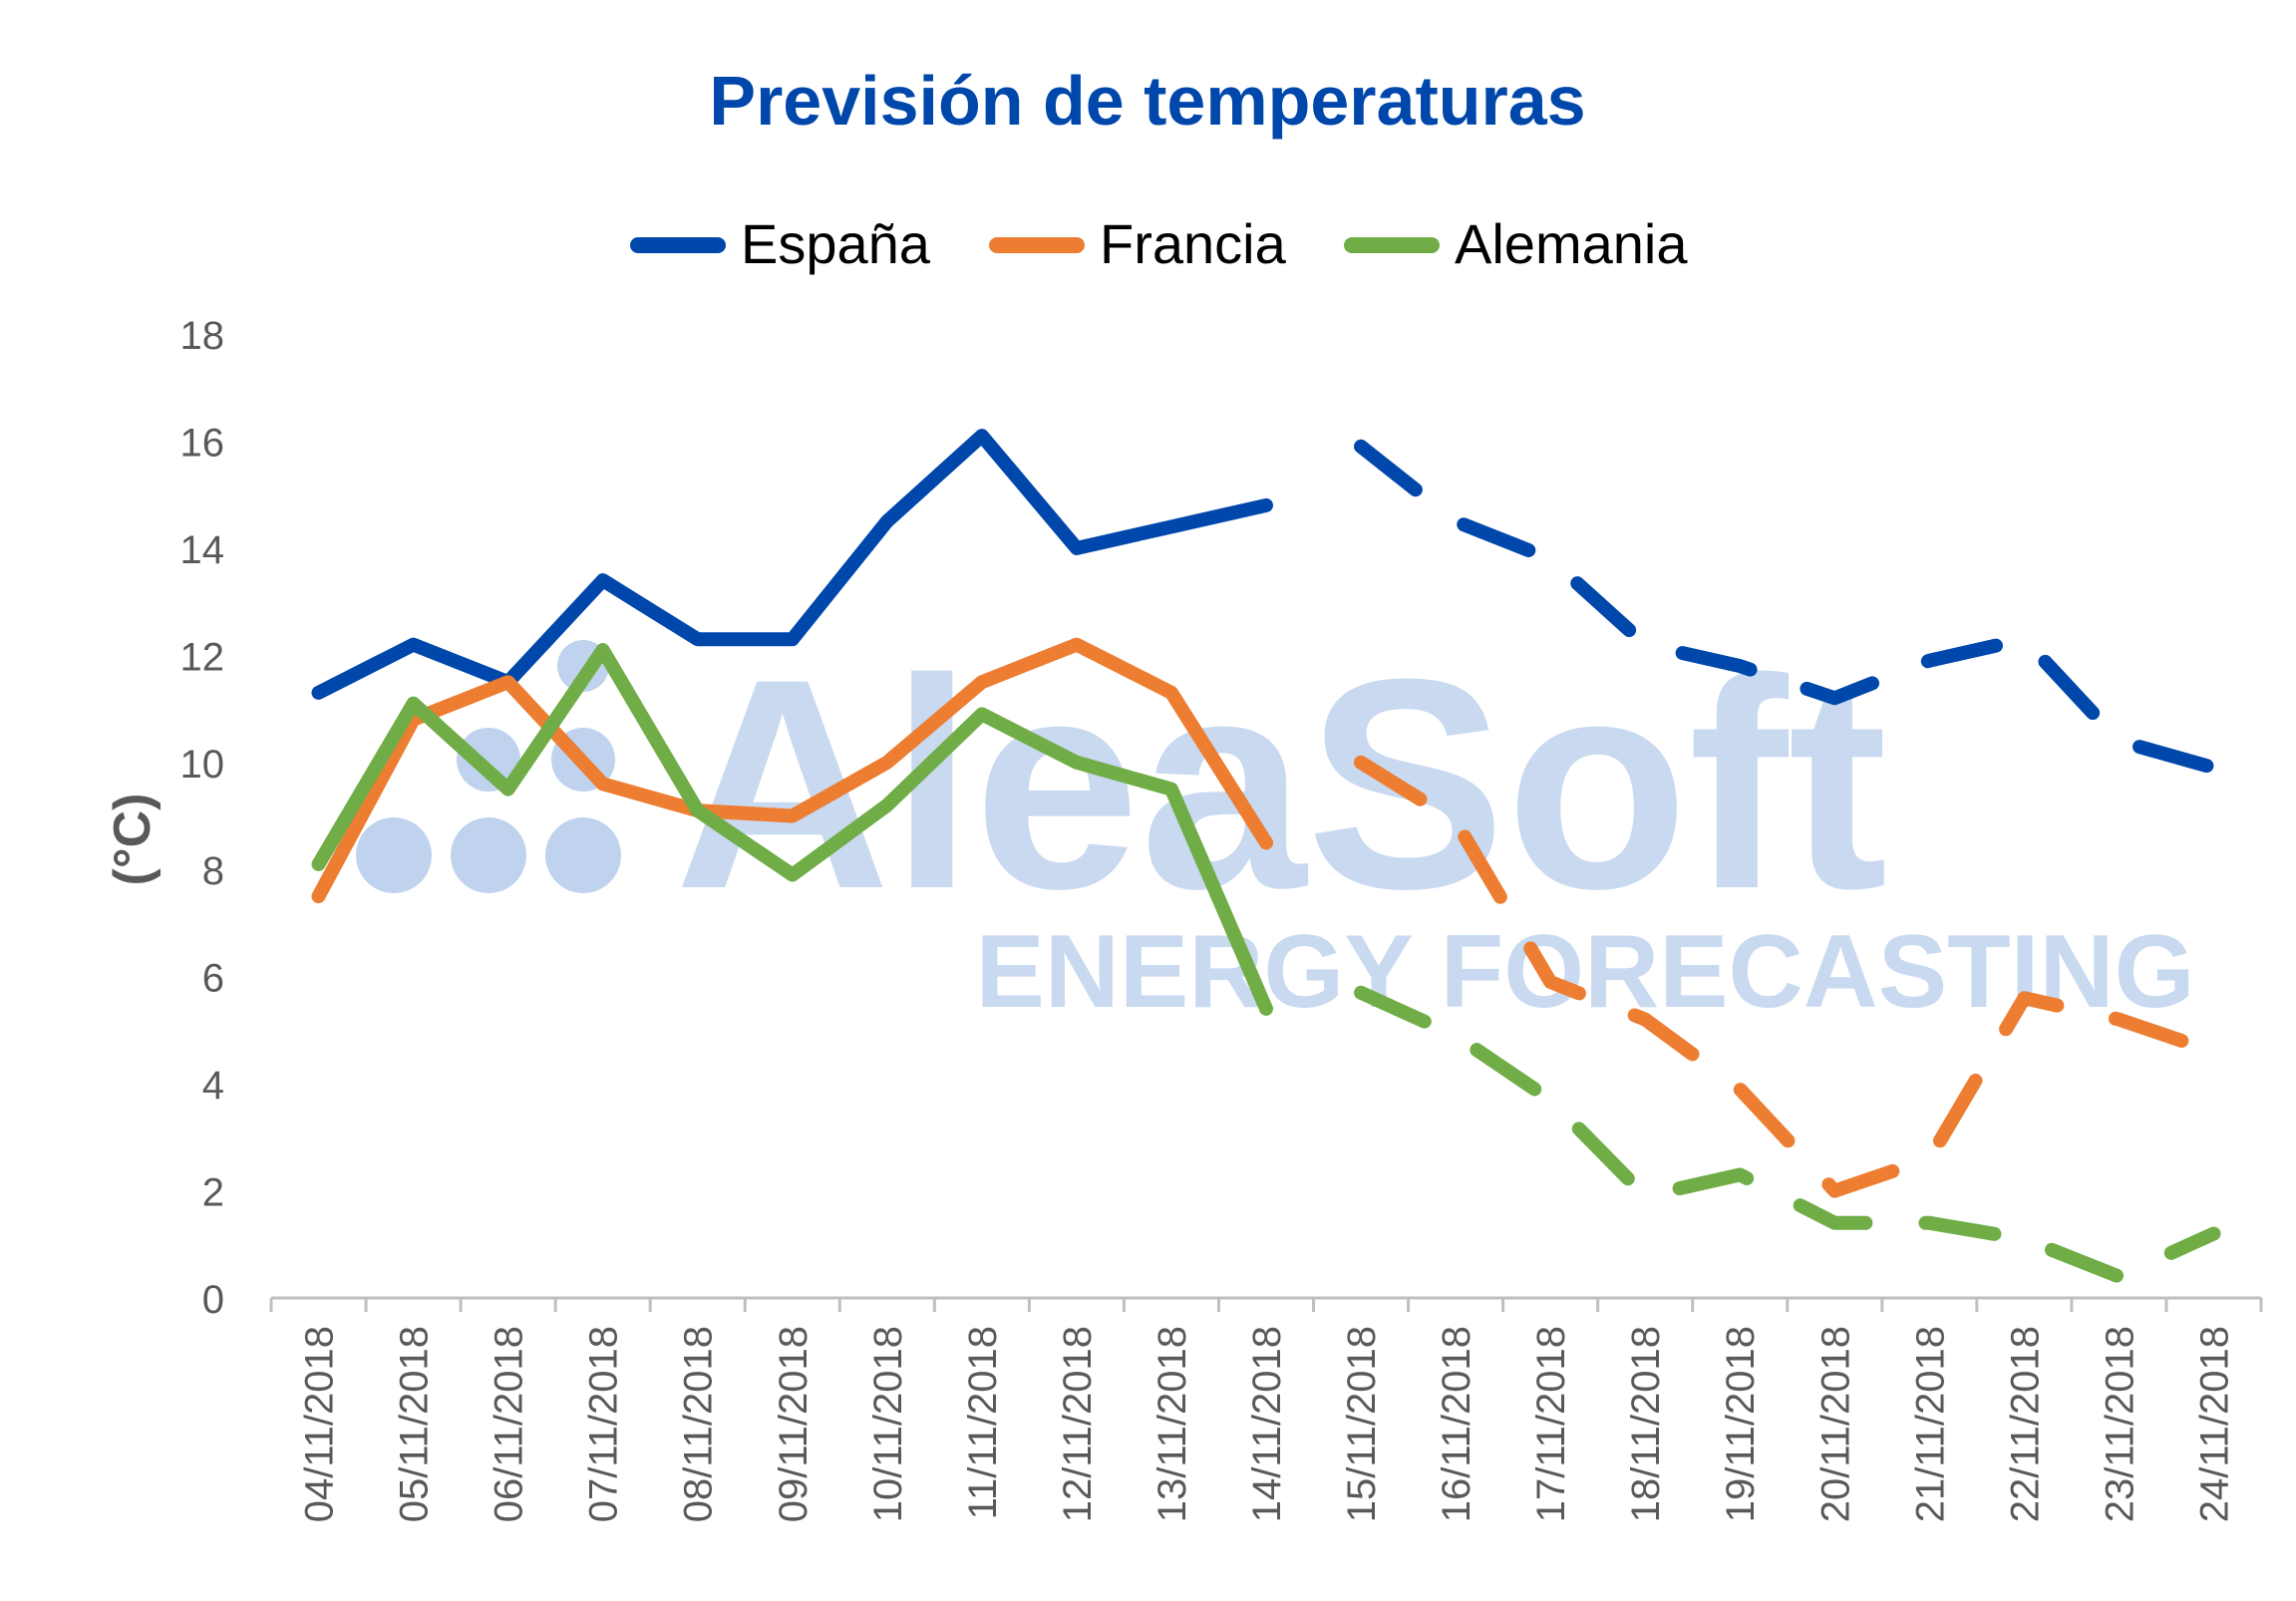 The image size is (2296, 1601). I want to click on y-axis-label: (°C), so click(133, 840).